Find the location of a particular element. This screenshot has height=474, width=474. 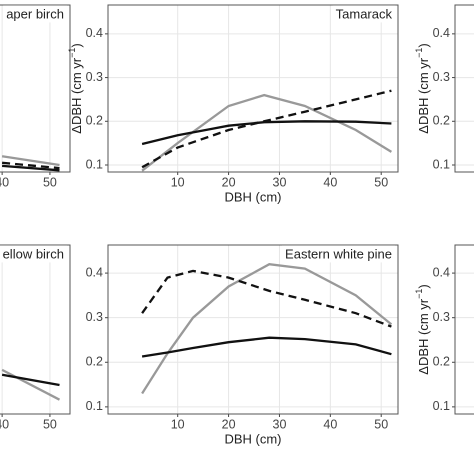

panel-title: Eastern white pine is located at coordinates (338, 253).